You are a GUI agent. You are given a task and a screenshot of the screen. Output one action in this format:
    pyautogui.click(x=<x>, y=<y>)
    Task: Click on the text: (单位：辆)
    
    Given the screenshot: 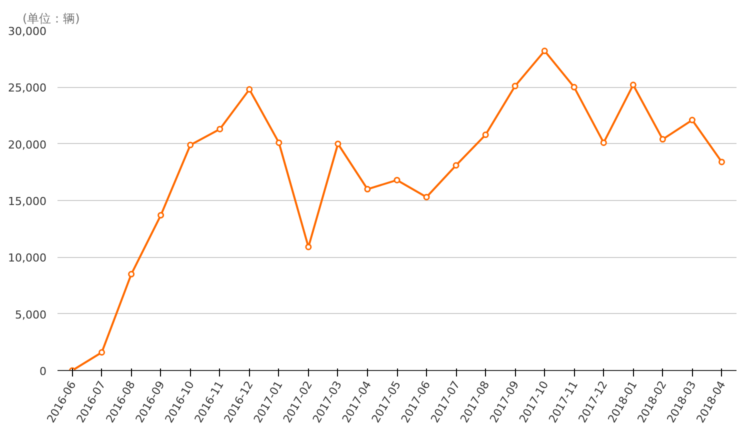 What is the action you would take?
    pyautogui.click(x=51, y=19)
    